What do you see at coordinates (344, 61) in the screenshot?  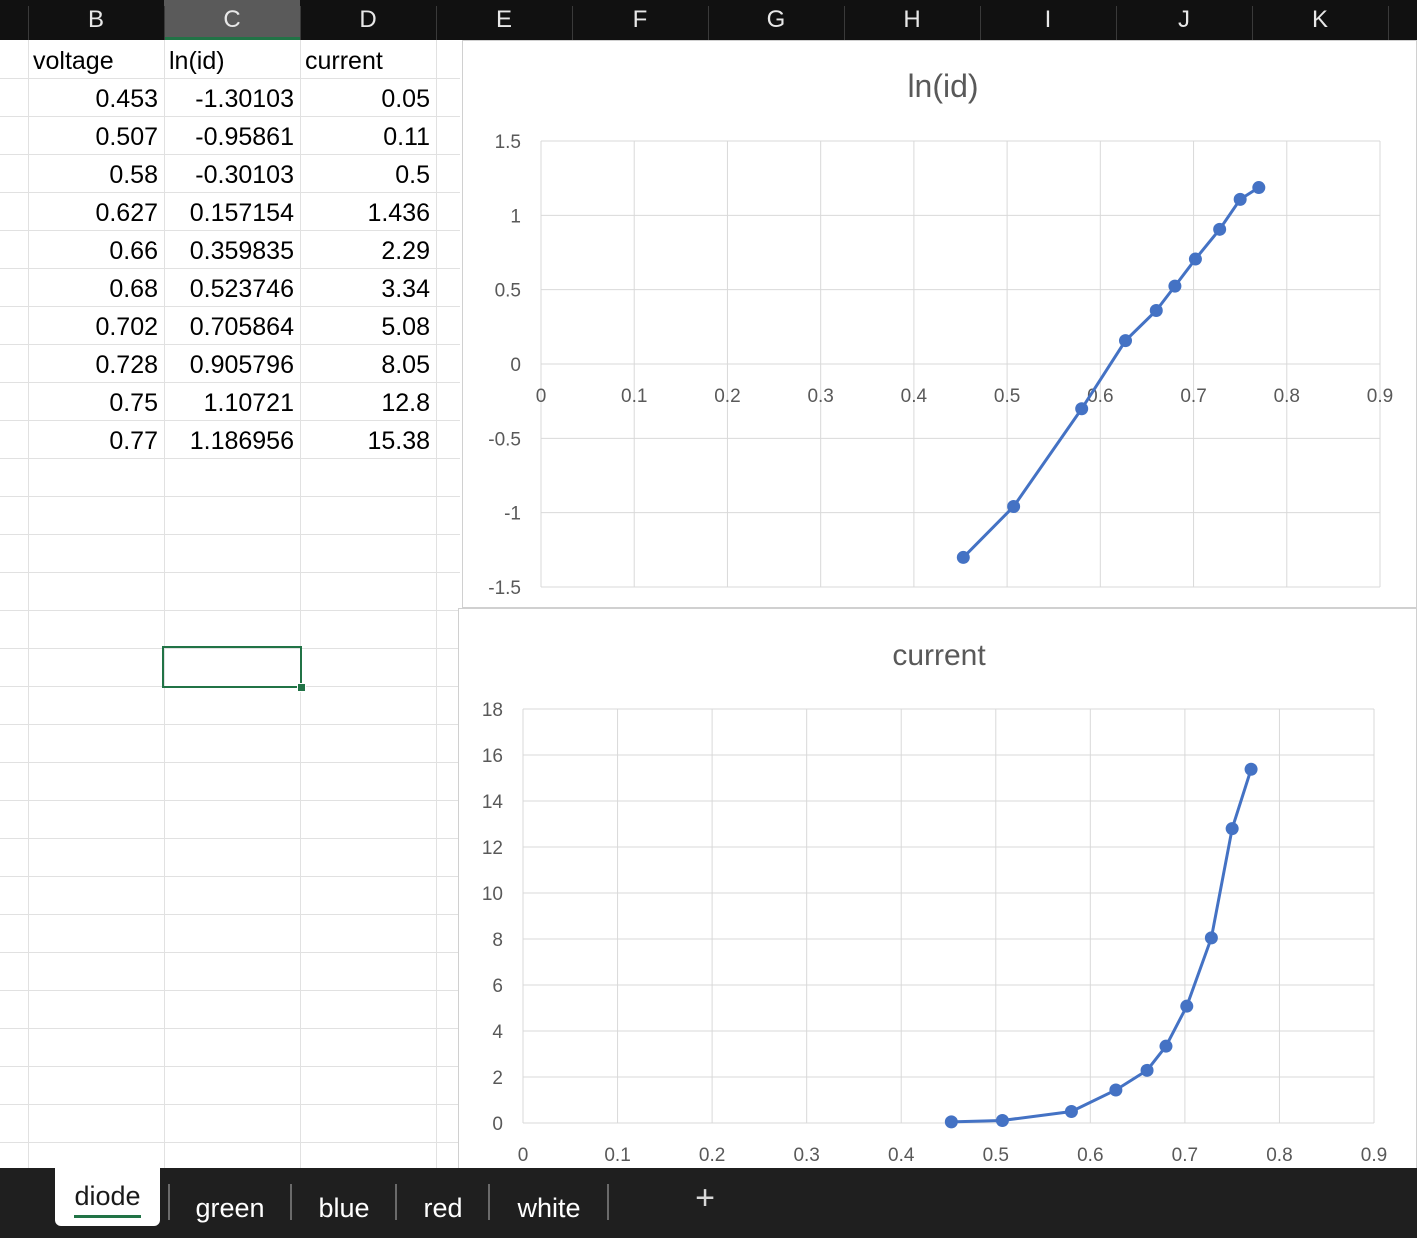 I see `cell-d1: current` at bounding box center [344, 61].